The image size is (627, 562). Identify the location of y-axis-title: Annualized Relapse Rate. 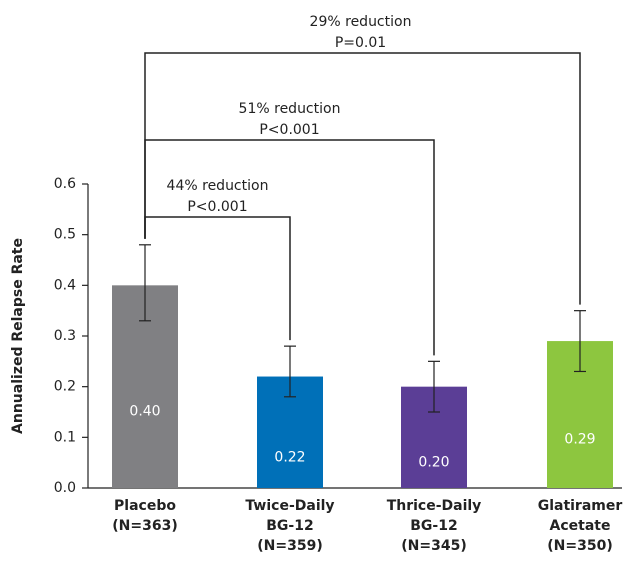
(18, 336).